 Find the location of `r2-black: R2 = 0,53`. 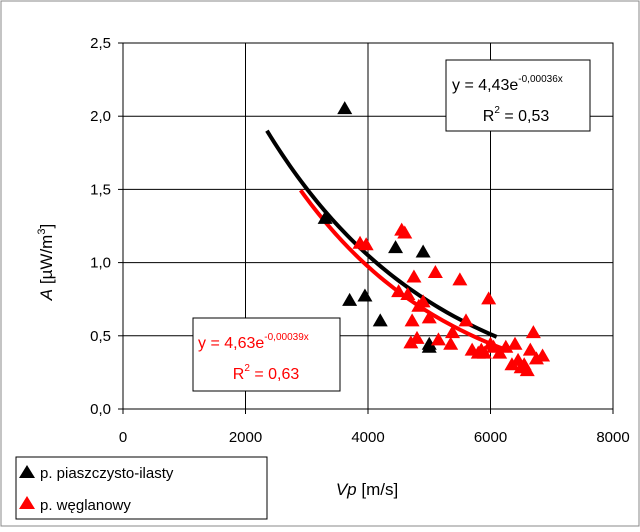

r2-black: R2 = 0,53 is located at coordinates (516, 115).